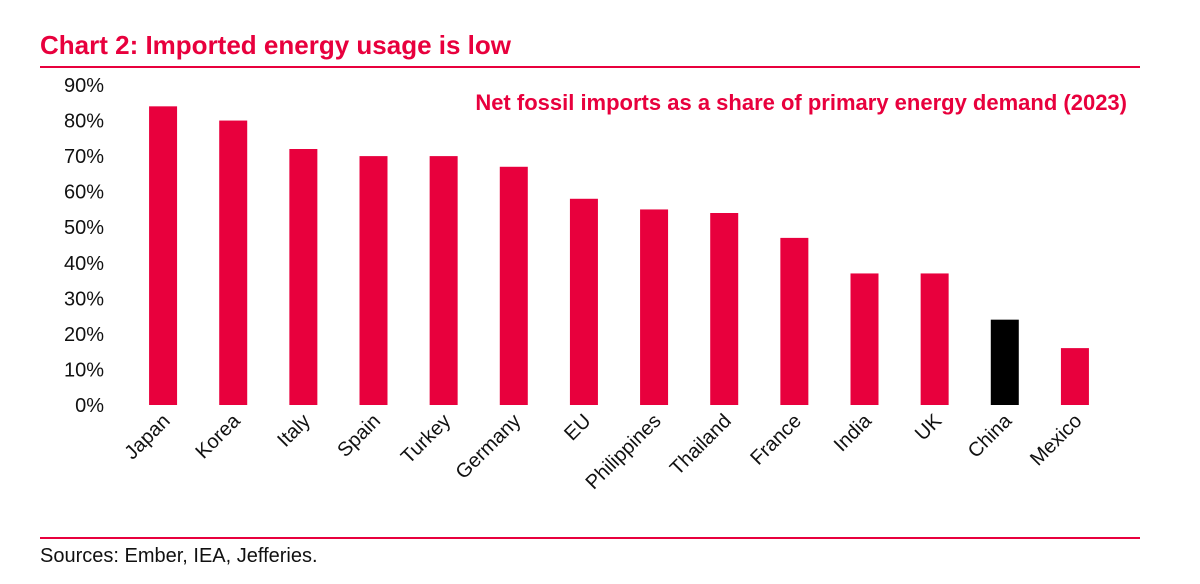 The image size is (1200, 584). Describe the element at coordinates (275, 45) in the screenshot. I see `chart-title: Chart 2: Imported energy usage is low` at that location.